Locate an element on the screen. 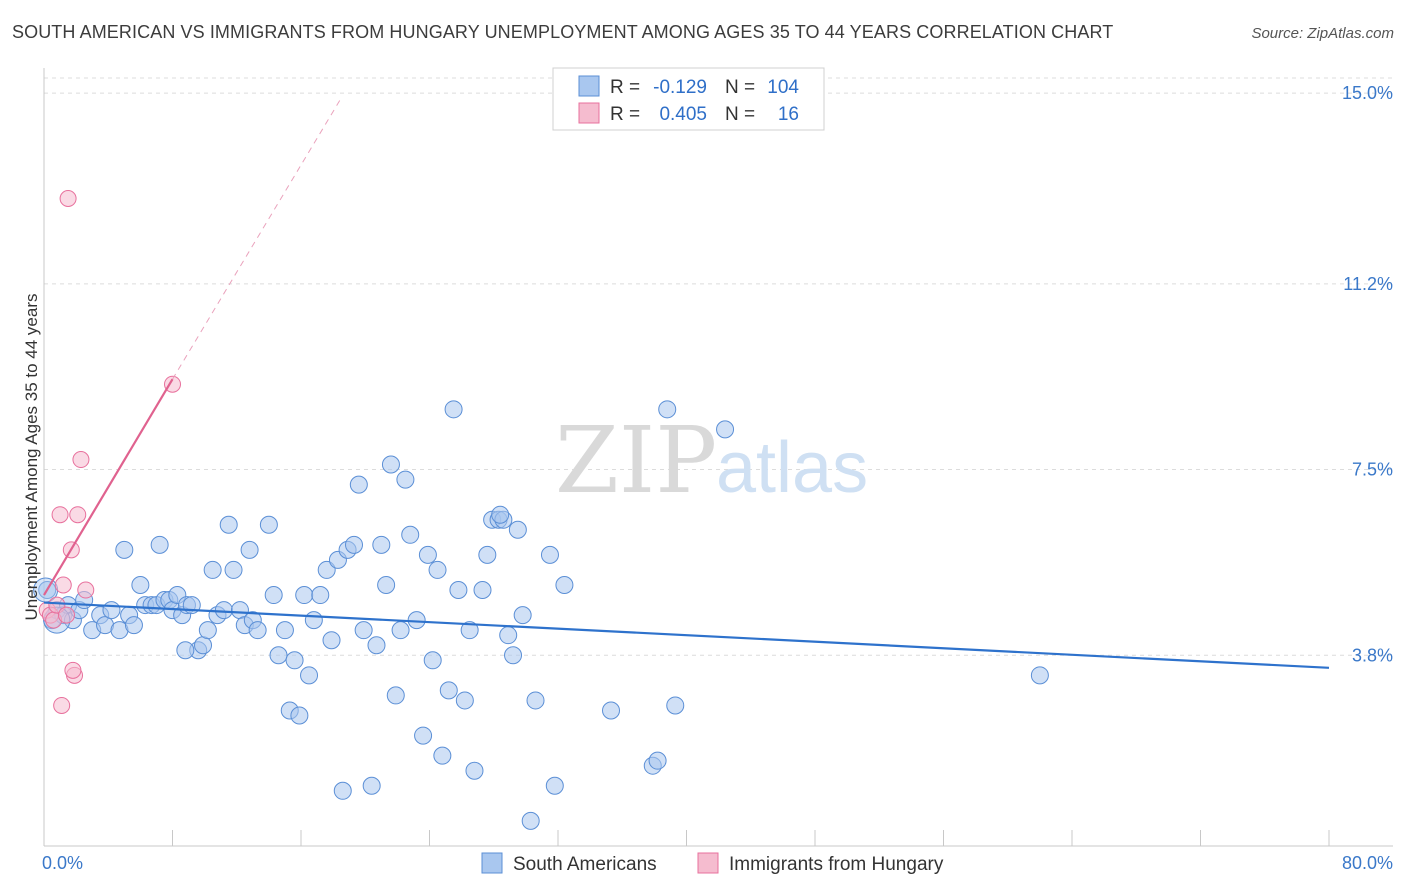 The height and width of the screenshot is (892, 1406). trend-line-hungary is located at coordinates (108, 487).